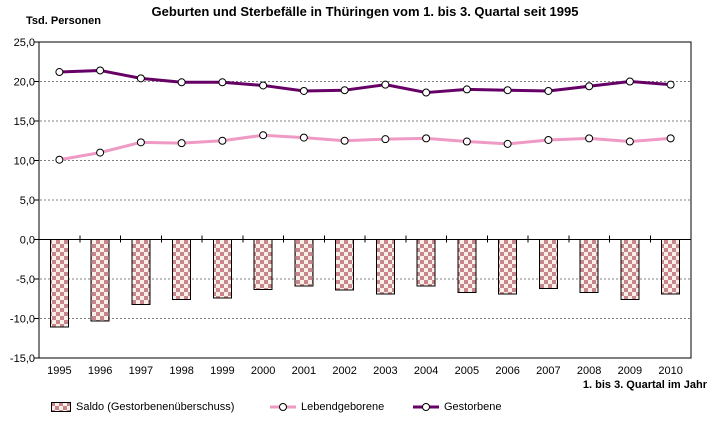  Describe the element at coordinates (25, 280) in the screenshot. I see `y-tick-label: -5,0` at that location.